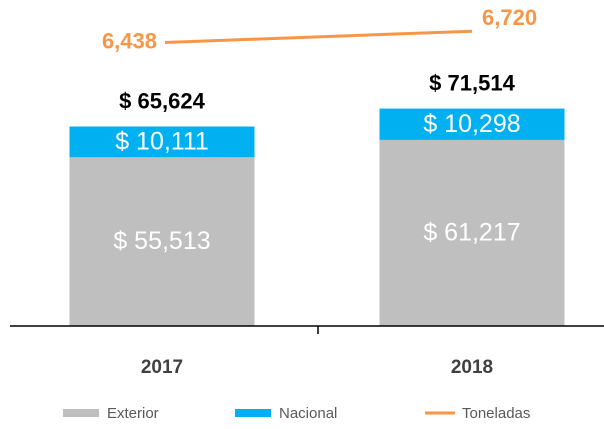 The image size is (604, 429). I want to click on bar-value-label: $ 10,111, so click(162, 141).